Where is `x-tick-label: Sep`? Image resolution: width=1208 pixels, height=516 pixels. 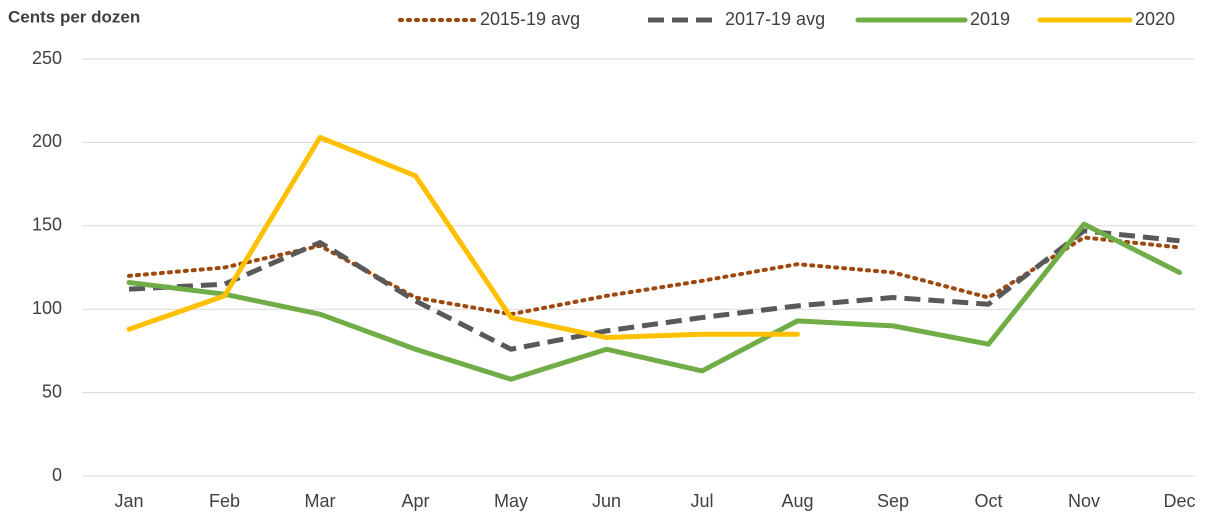 x-tick-label: Sep is located at coordinates (893, 501).